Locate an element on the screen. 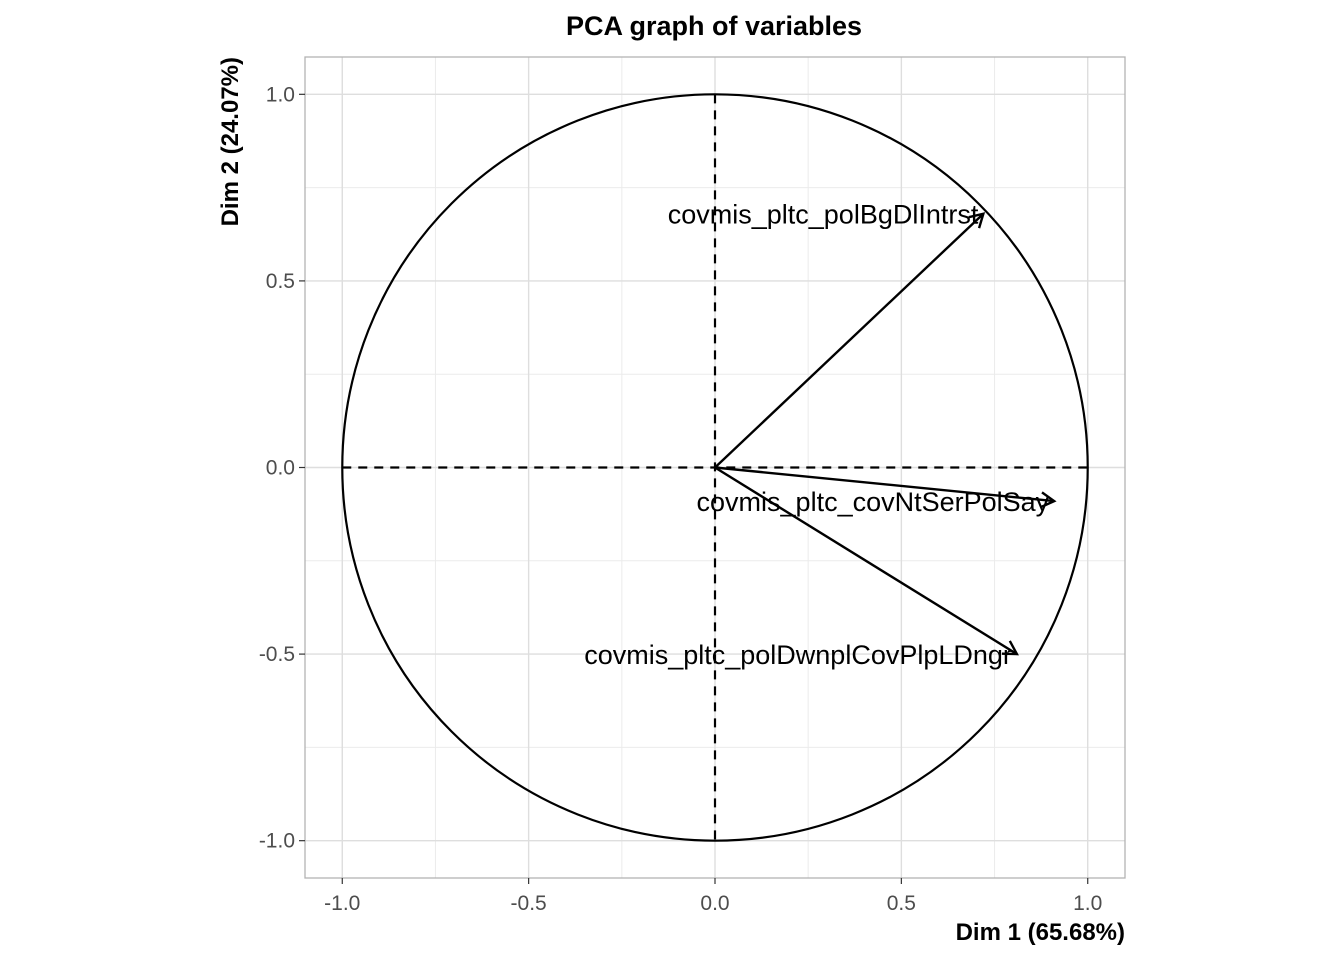 The width and height of the screenshot is (1344, 960). y-axis-title: Dim 2 (24.07%) is located at coordinates (230, 141).